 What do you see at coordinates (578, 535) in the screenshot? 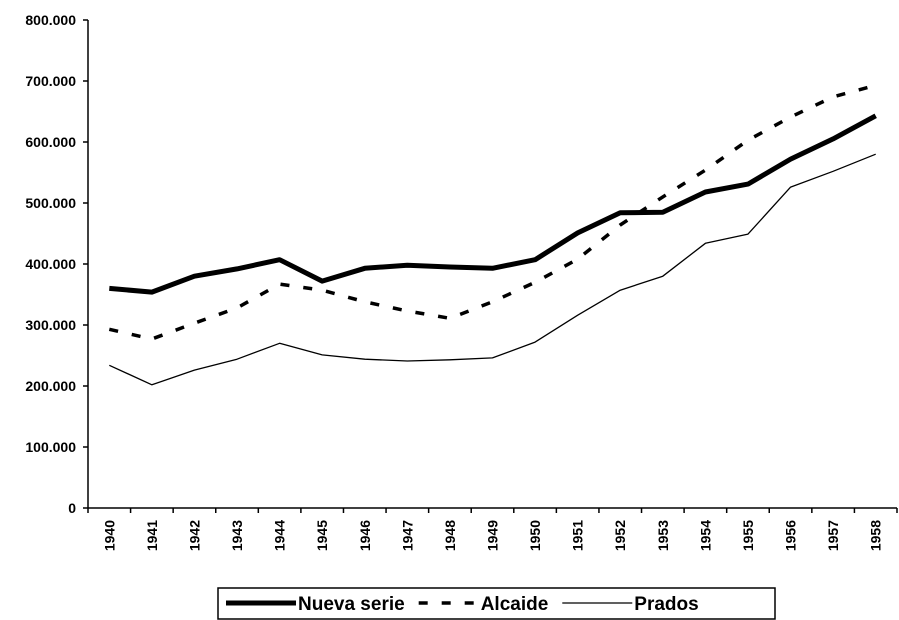
I see `x-tick-label: 1951` at bounding box center [578, 535].